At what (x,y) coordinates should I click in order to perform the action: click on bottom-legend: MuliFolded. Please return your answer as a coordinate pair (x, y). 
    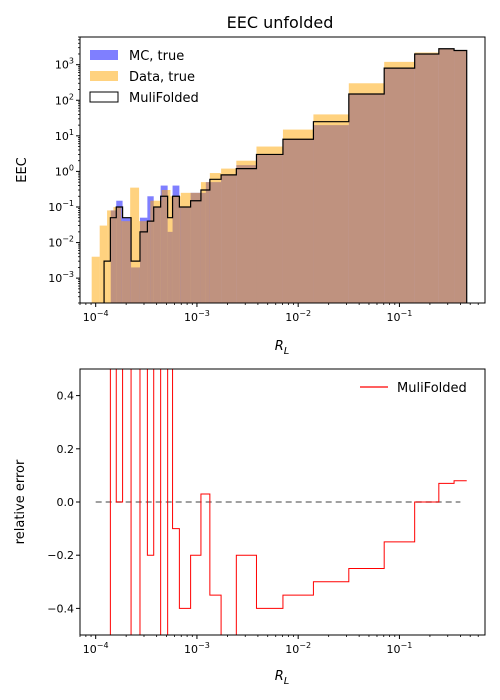
    Looking at the image, I should click on (413, 388).